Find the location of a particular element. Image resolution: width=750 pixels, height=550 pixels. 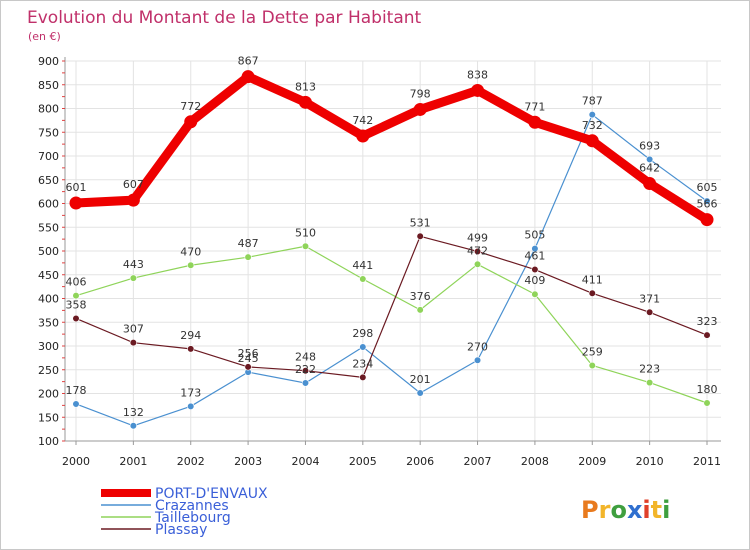

data-label: 245 is located at coordinates (248, 358).